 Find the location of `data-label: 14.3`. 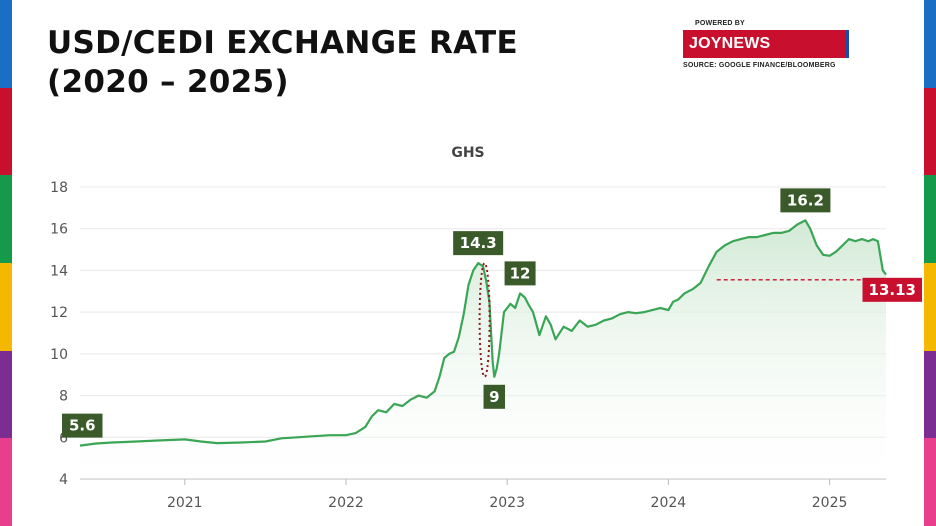

data-label: 14.3 is located at coordinates (478, 243).